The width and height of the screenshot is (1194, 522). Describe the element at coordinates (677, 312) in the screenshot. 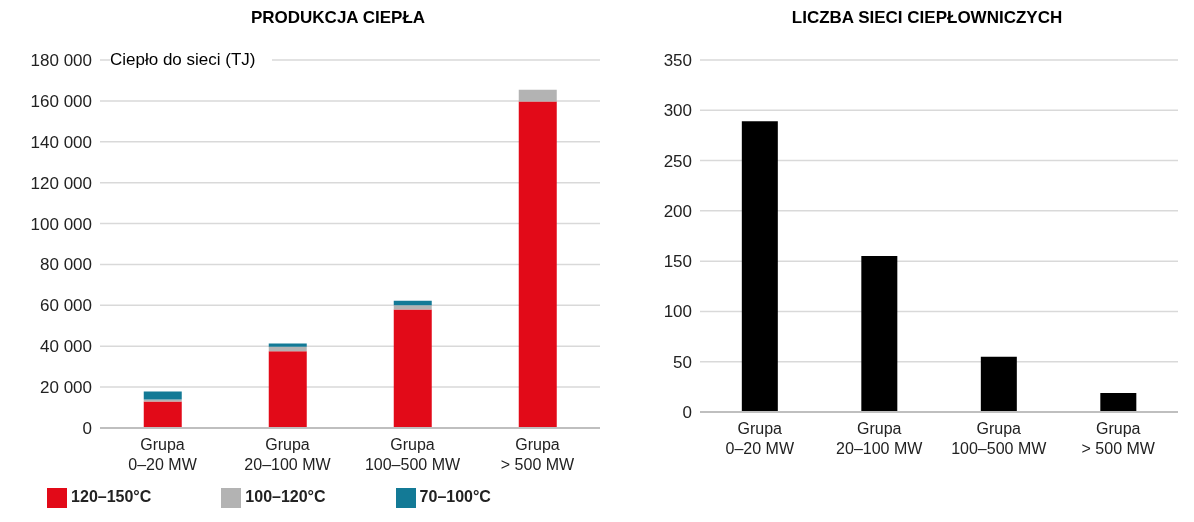

I see `y-tick-label: 100` at that location.